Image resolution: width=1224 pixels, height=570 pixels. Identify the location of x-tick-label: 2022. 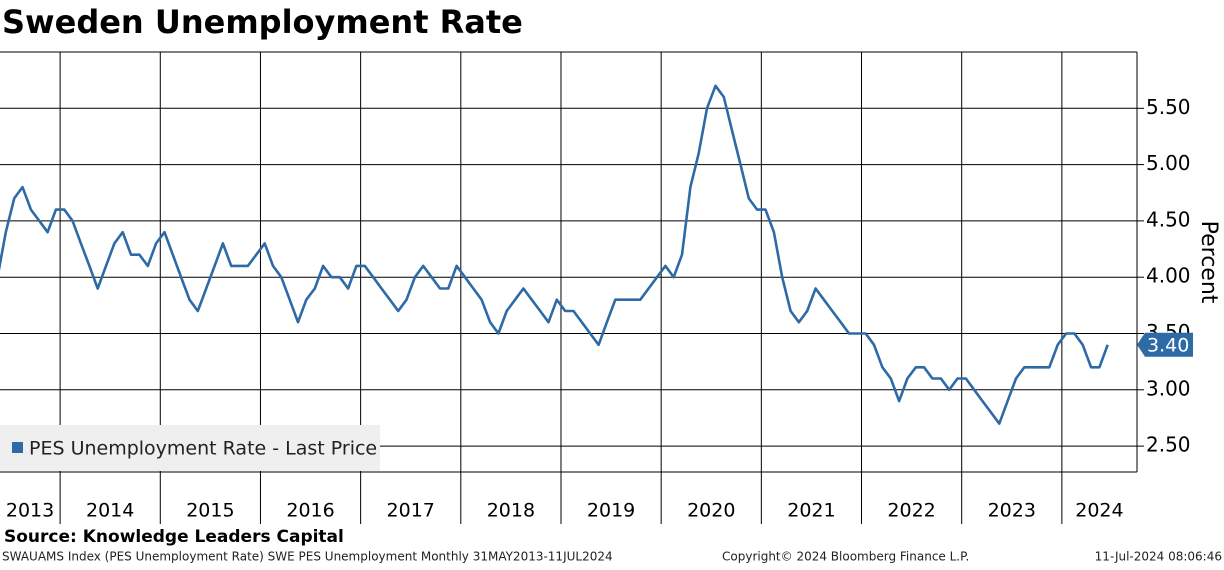
(911, 511).